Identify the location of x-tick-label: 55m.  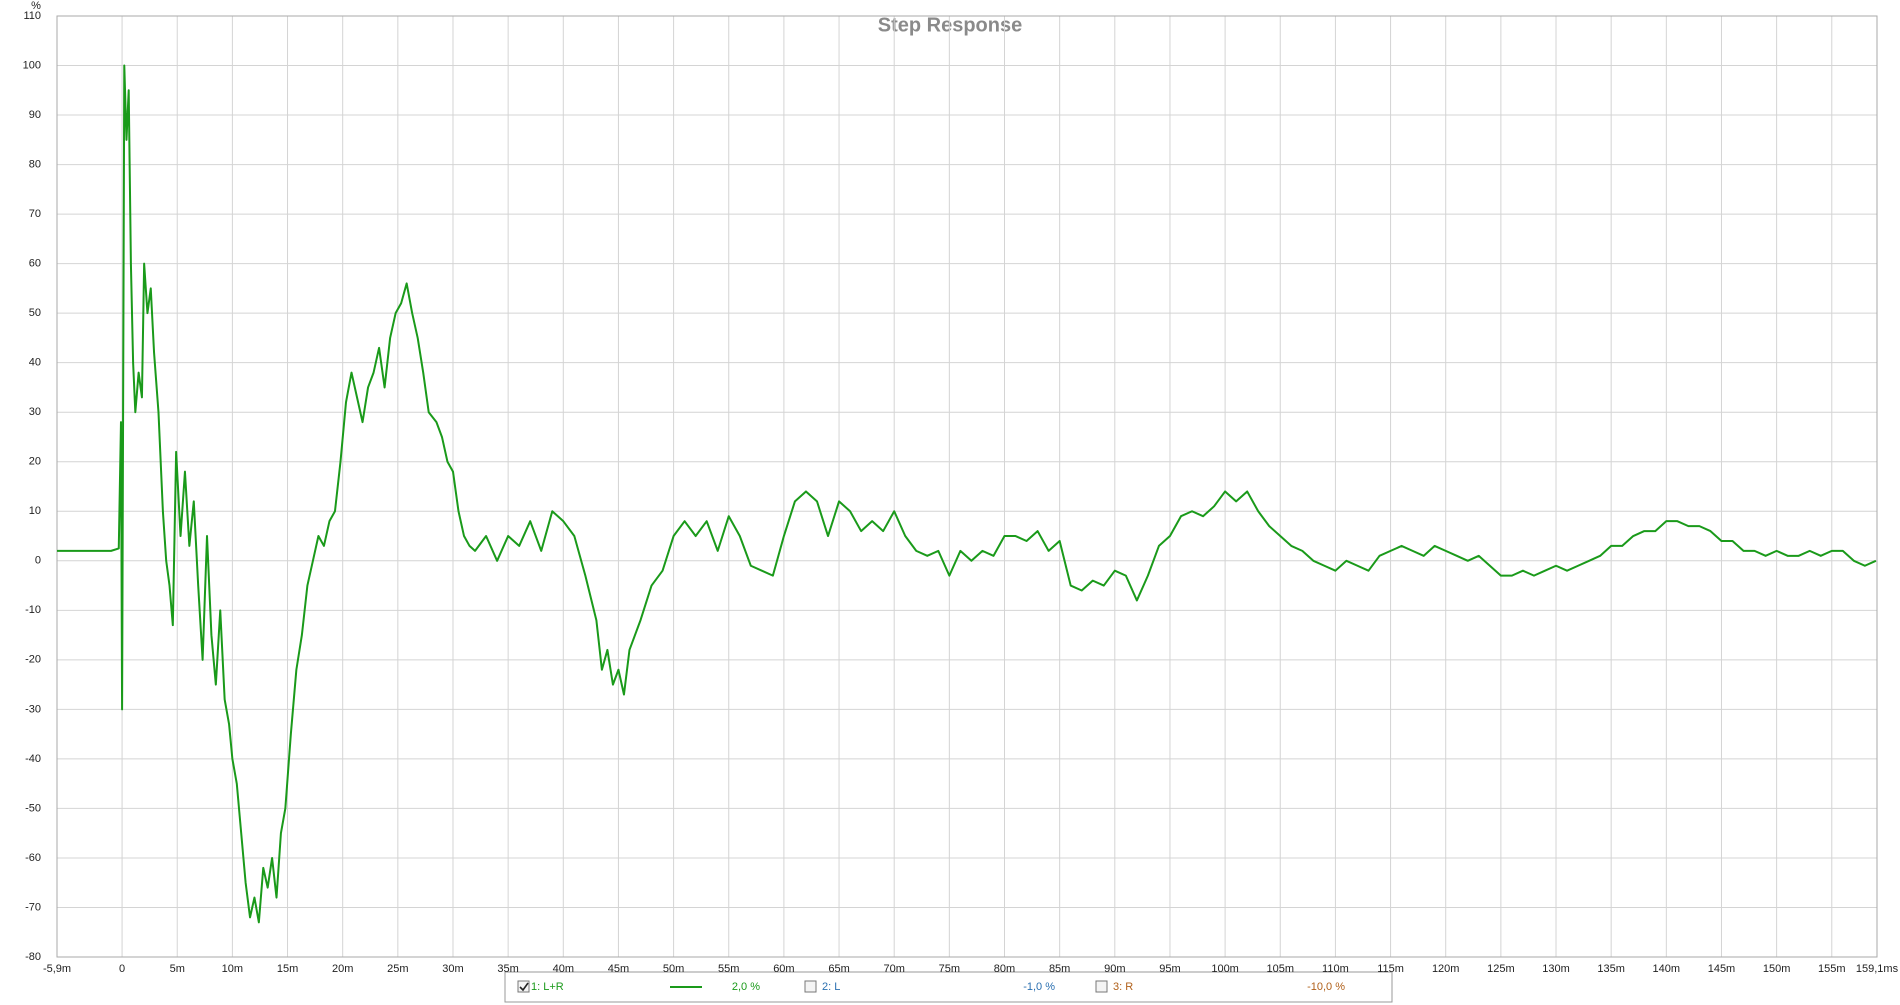
(728, 969).